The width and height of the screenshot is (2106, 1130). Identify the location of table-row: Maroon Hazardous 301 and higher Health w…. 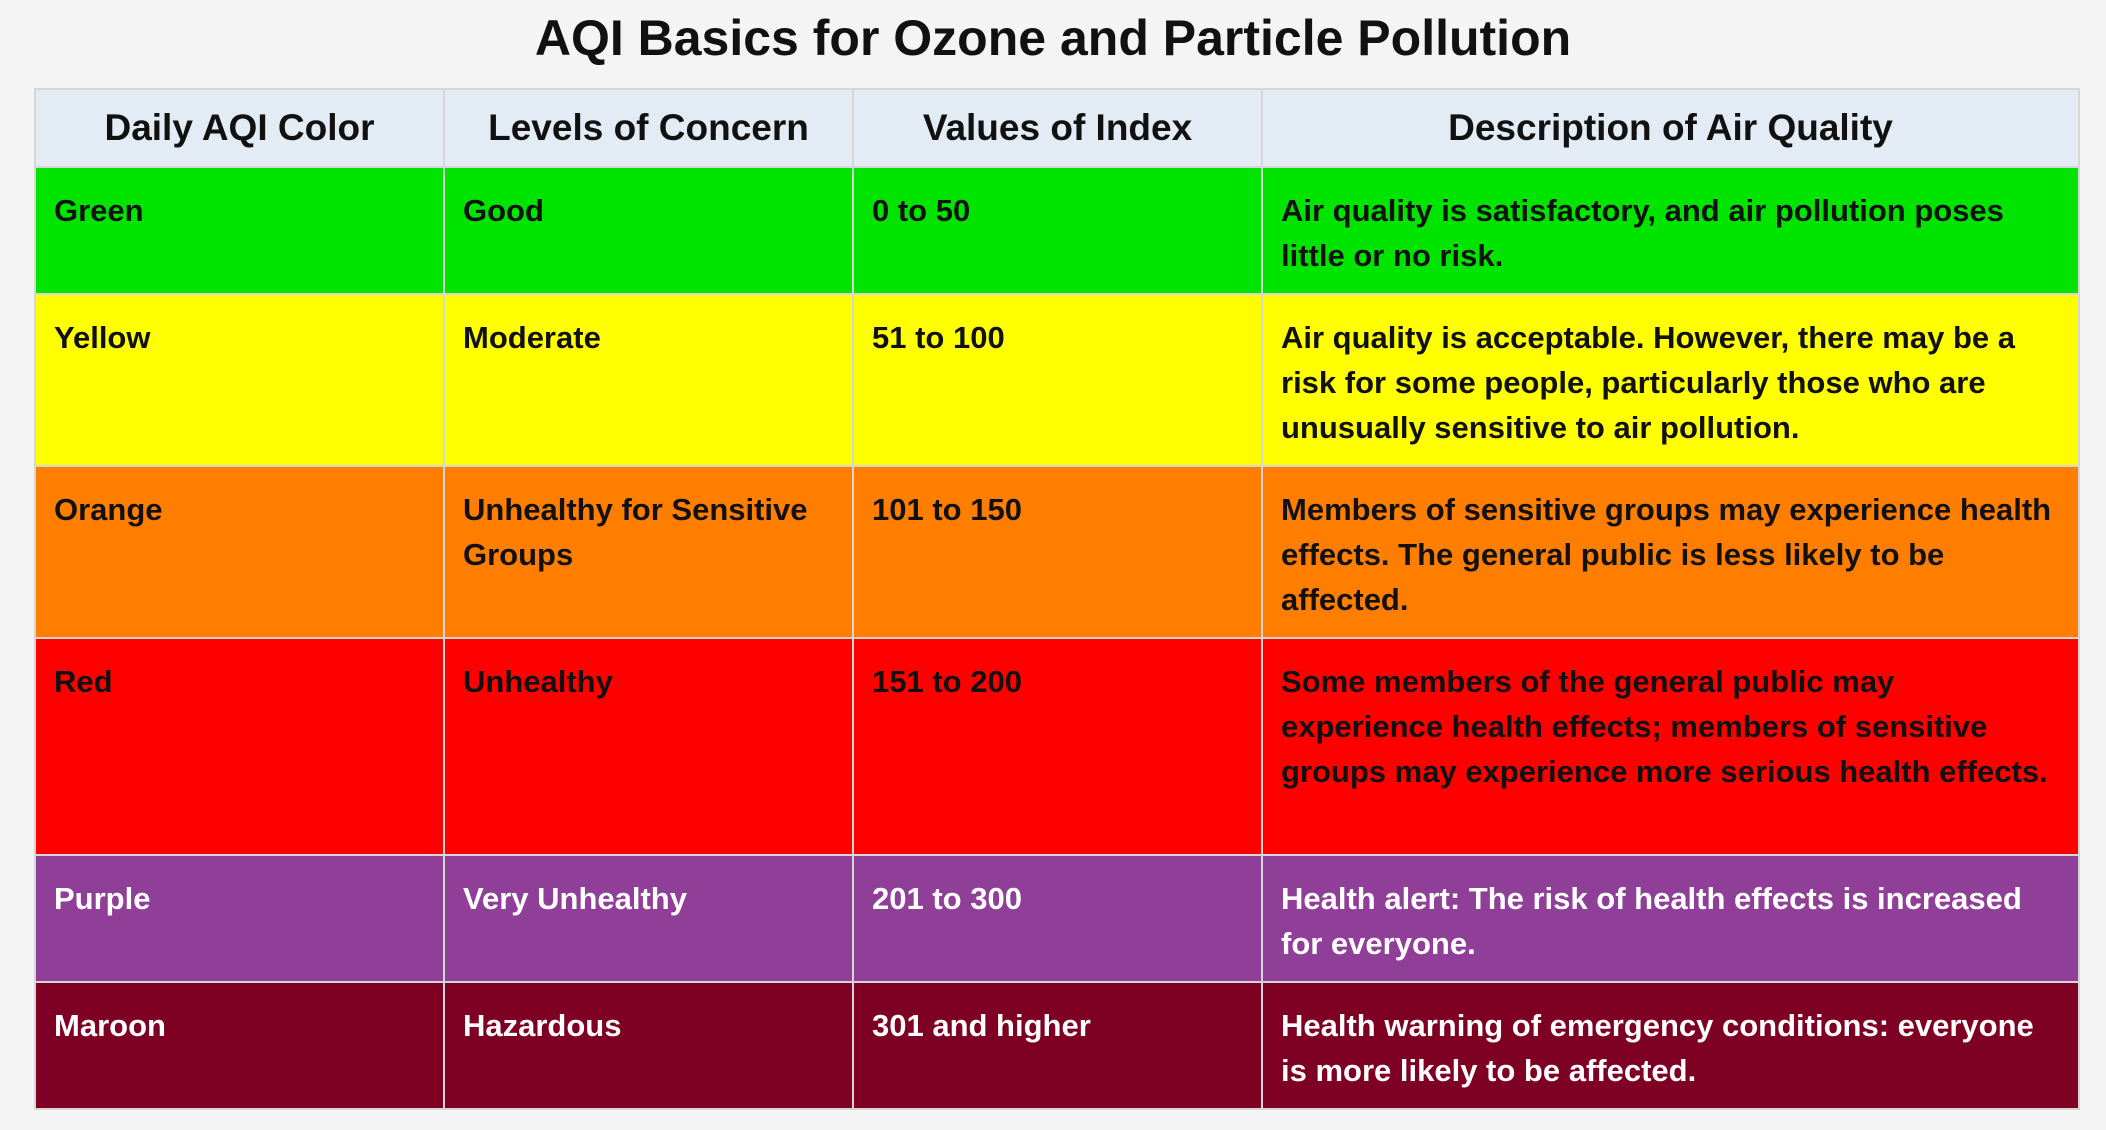
(1057, 1045).